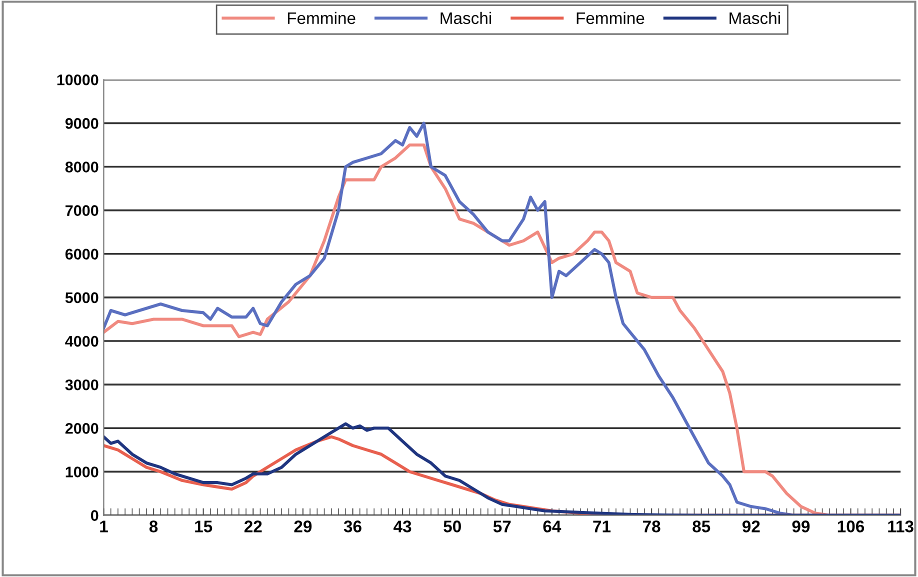  Describe the element at coordinates (701, 526) in the screenshot. I see `x-tick-label: 85` at that location.